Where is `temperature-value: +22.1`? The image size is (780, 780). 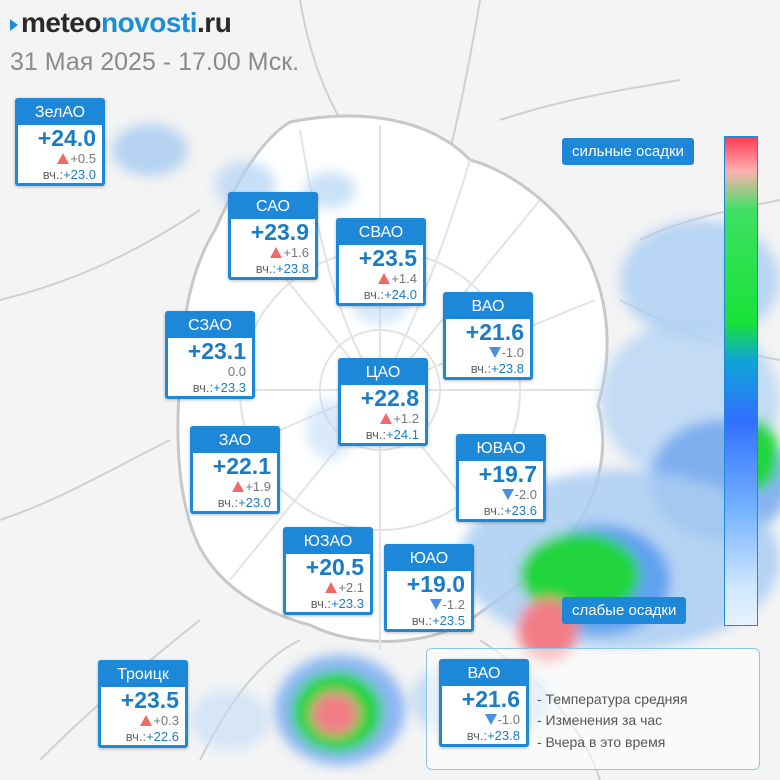
temperature-value: +22.1 is located at coordinates (241, 466).